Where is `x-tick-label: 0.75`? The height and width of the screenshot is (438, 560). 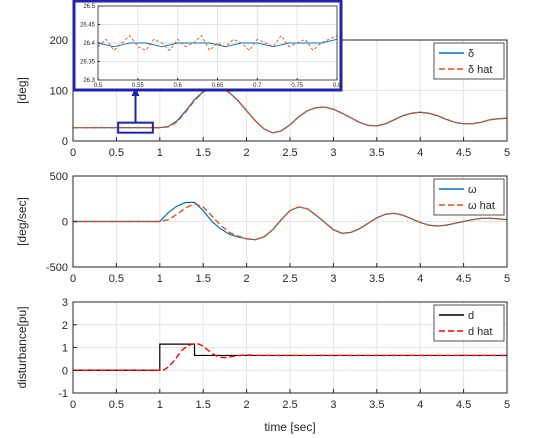 x-tick-label: 0.75 is located at coordinates (297, 86).